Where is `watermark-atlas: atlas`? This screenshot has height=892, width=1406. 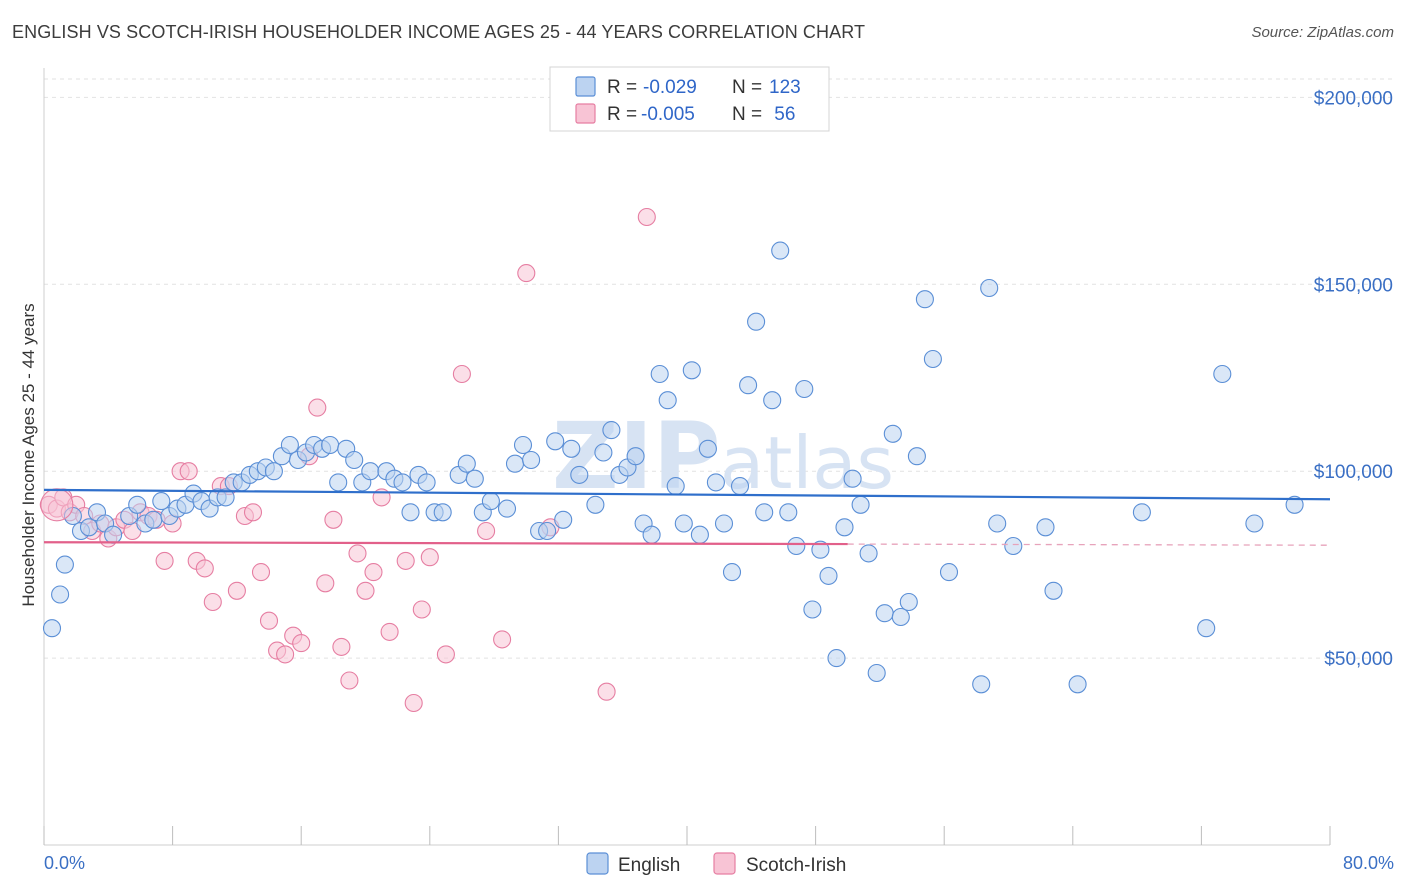 watermark-atlas: atlas is located at coordinates (807, 463).